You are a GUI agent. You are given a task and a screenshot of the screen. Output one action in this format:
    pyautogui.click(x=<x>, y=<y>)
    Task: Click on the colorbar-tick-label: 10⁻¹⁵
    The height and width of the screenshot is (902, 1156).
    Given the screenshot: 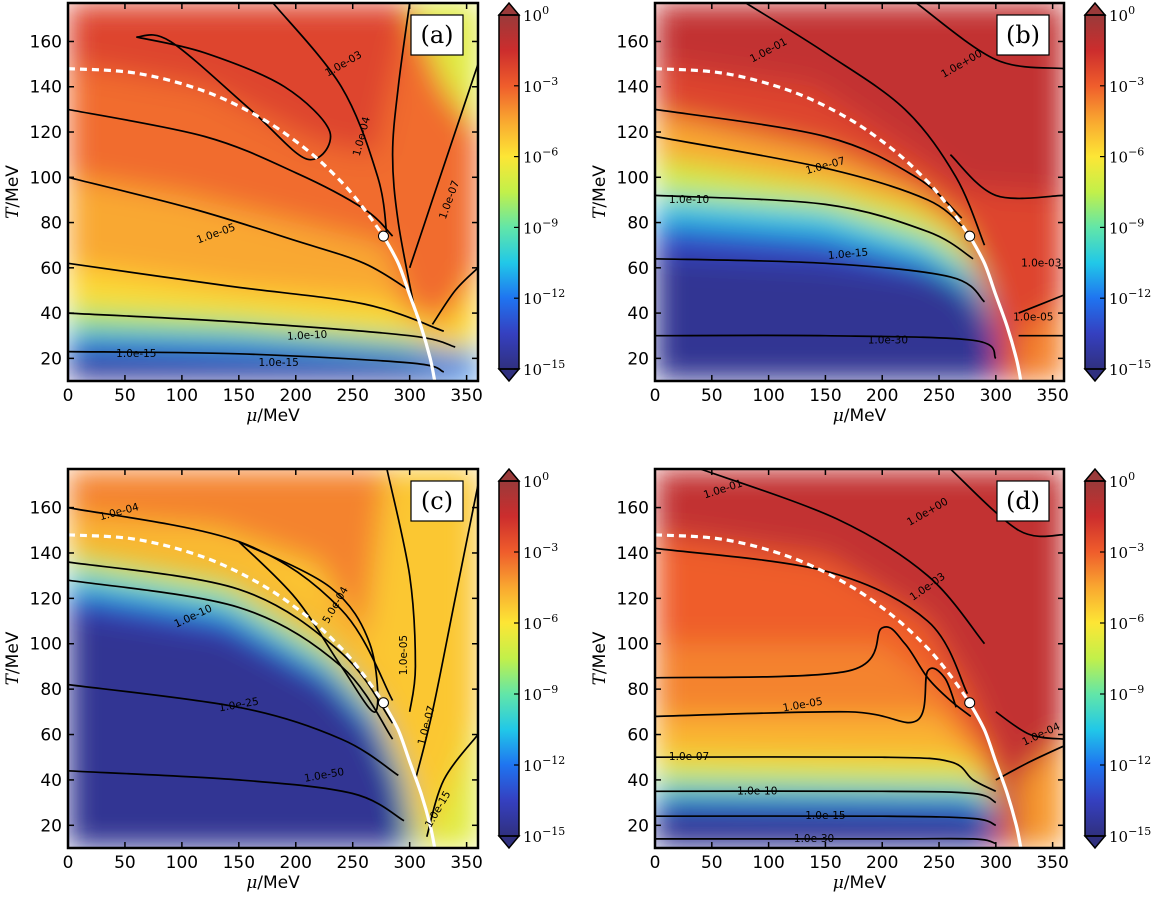 What is the action you would take?
    pyautogui.click(x=544, y=835)
    